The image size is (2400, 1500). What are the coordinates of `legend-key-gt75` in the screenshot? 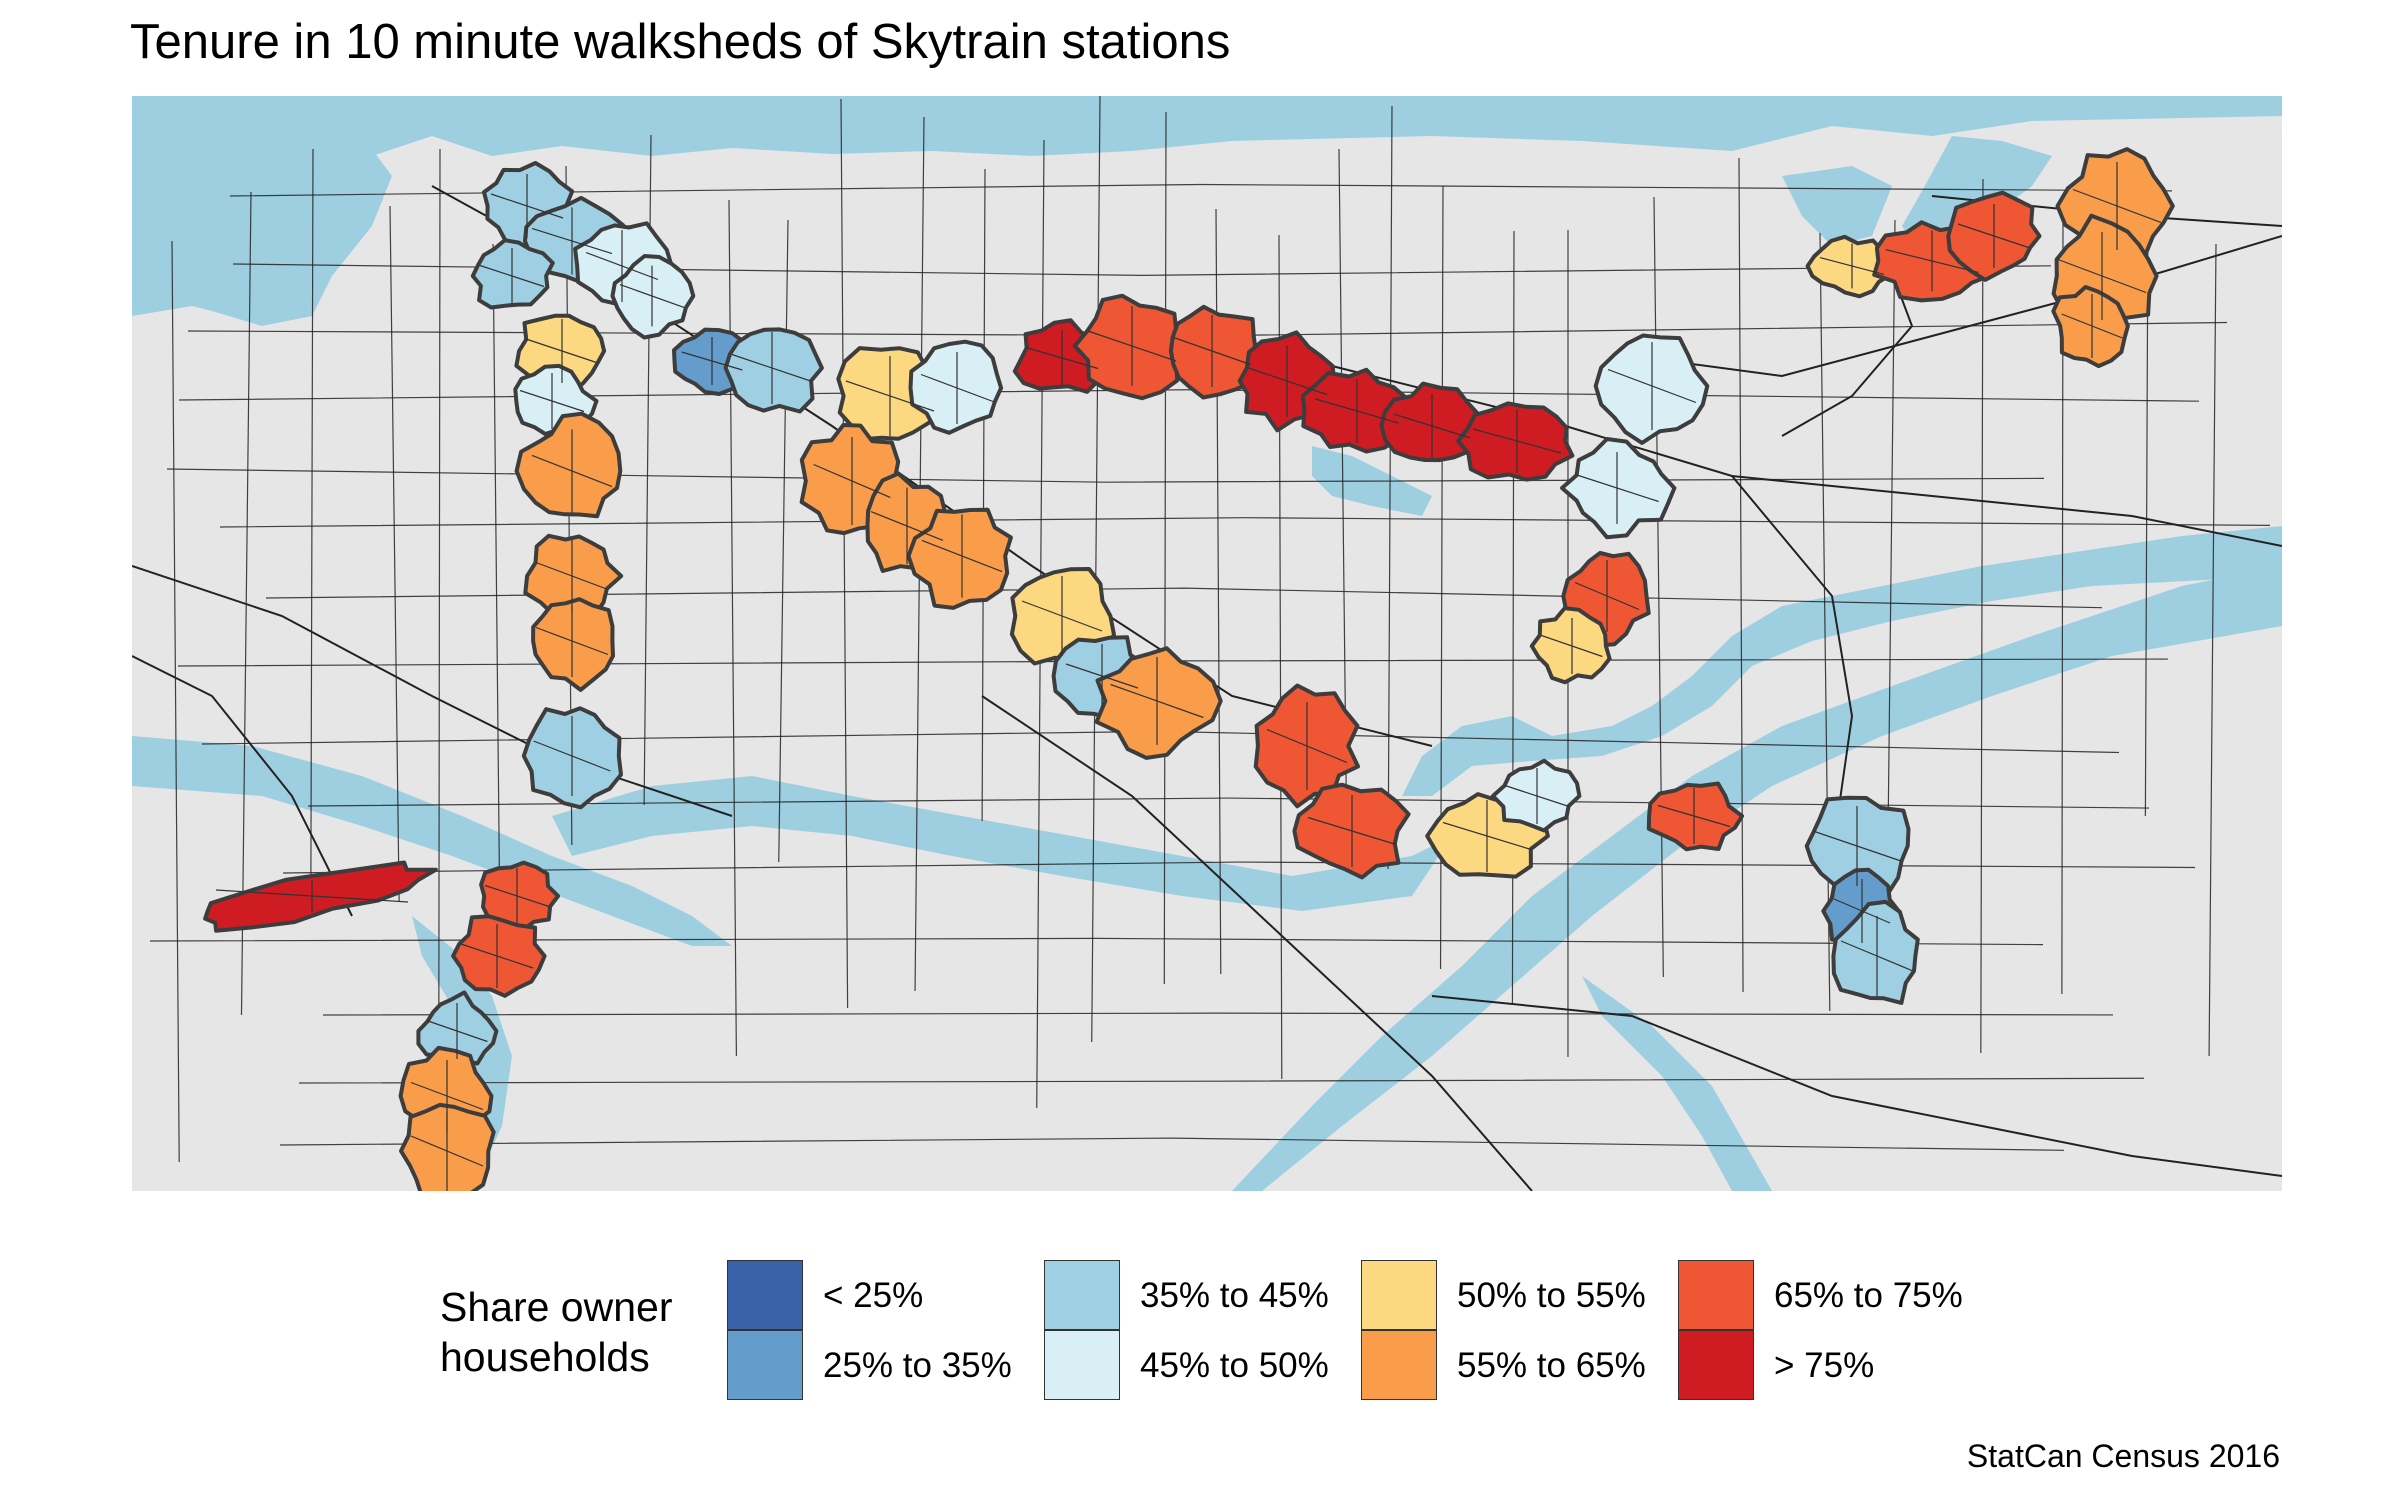 It's located at (1716, 1365).